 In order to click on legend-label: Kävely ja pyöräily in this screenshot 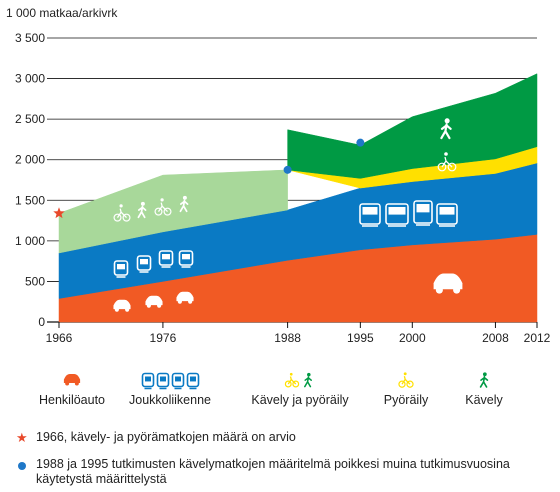, I will do `click(300, 400)`.